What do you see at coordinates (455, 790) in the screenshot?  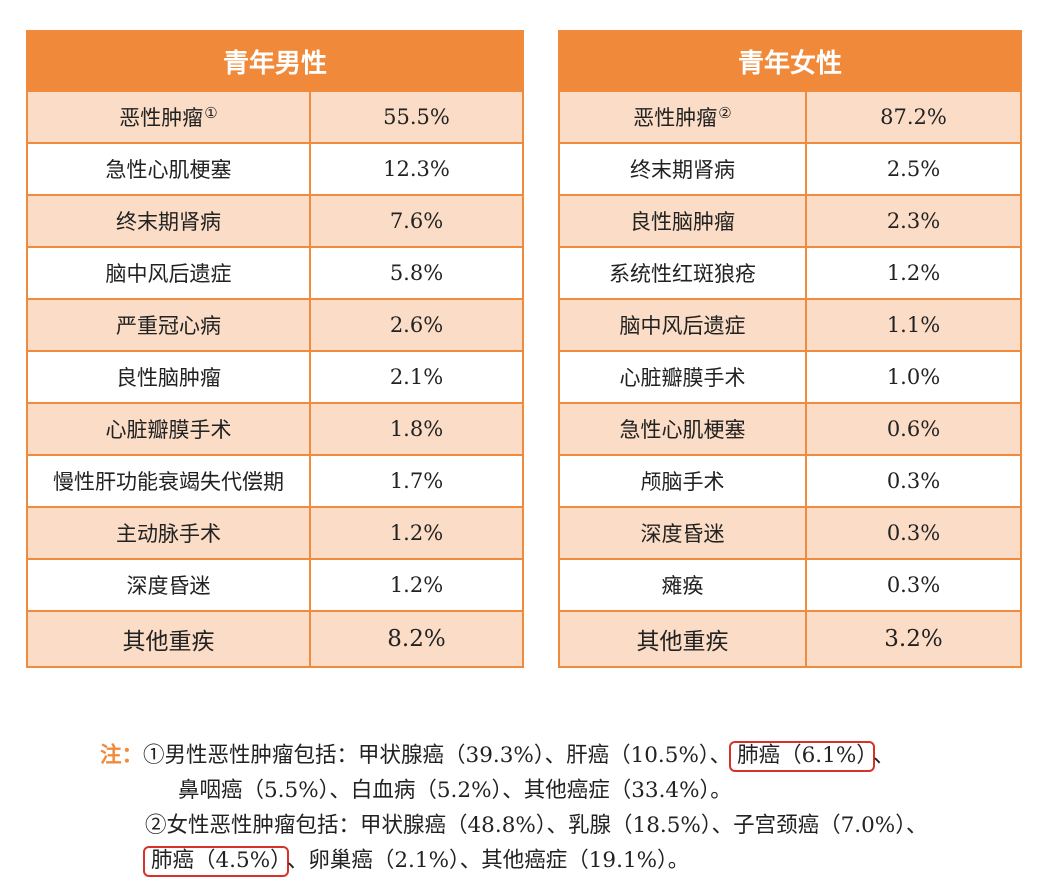 I see `note-male-text-2: 鼻咽癌（5.5%）、白血病（5.2%）、其他癌症（33.4%）。` at bounding box center [455, 790].